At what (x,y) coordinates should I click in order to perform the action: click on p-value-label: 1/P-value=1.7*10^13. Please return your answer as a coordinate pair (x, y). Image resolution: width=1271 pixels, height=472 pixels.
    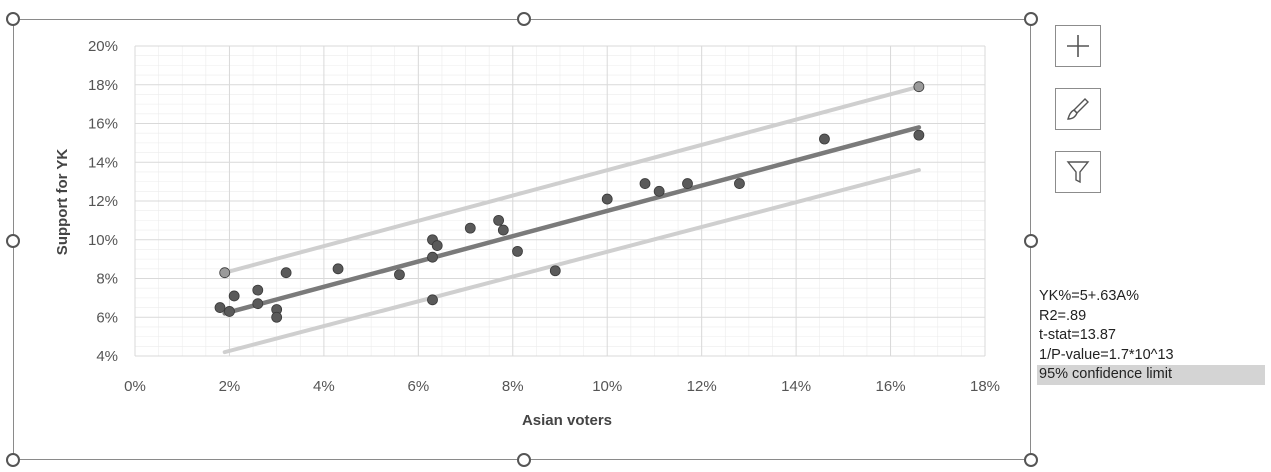
    Looking at the image, I should click on (1106, 354).